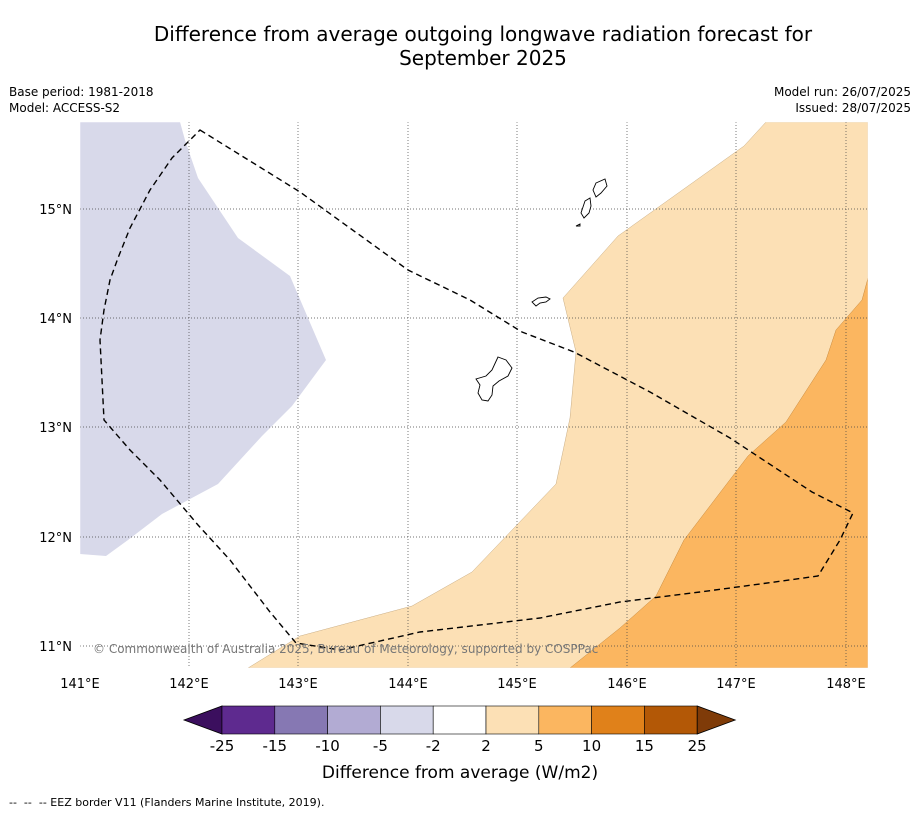 The width and height of the screenshot is (919, 816). Describe the element at coordinates (627, 684) in the screenshot. I see `lon-label-146e: 146°E` at that location.